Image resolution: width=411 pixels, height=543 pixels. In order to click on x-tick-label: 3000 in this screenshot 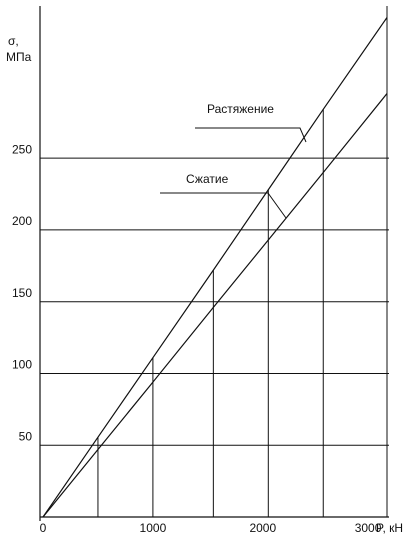, I will do `click(368, 528)`.